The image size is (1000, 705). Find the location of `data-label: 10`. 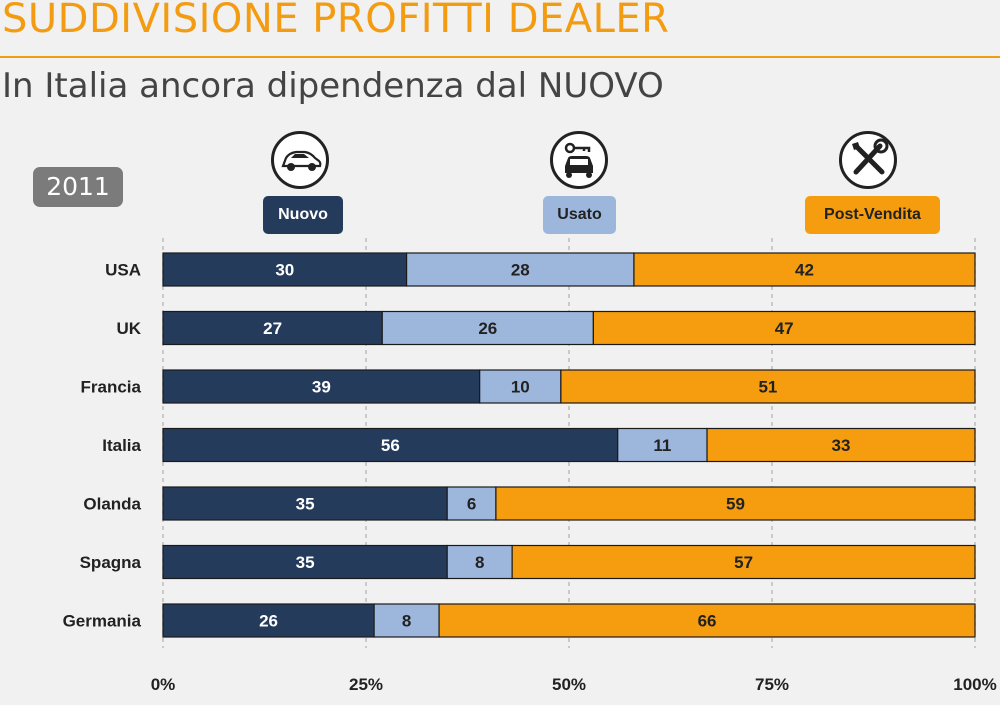

data-label: 10 is located at coordinates (520, 387).